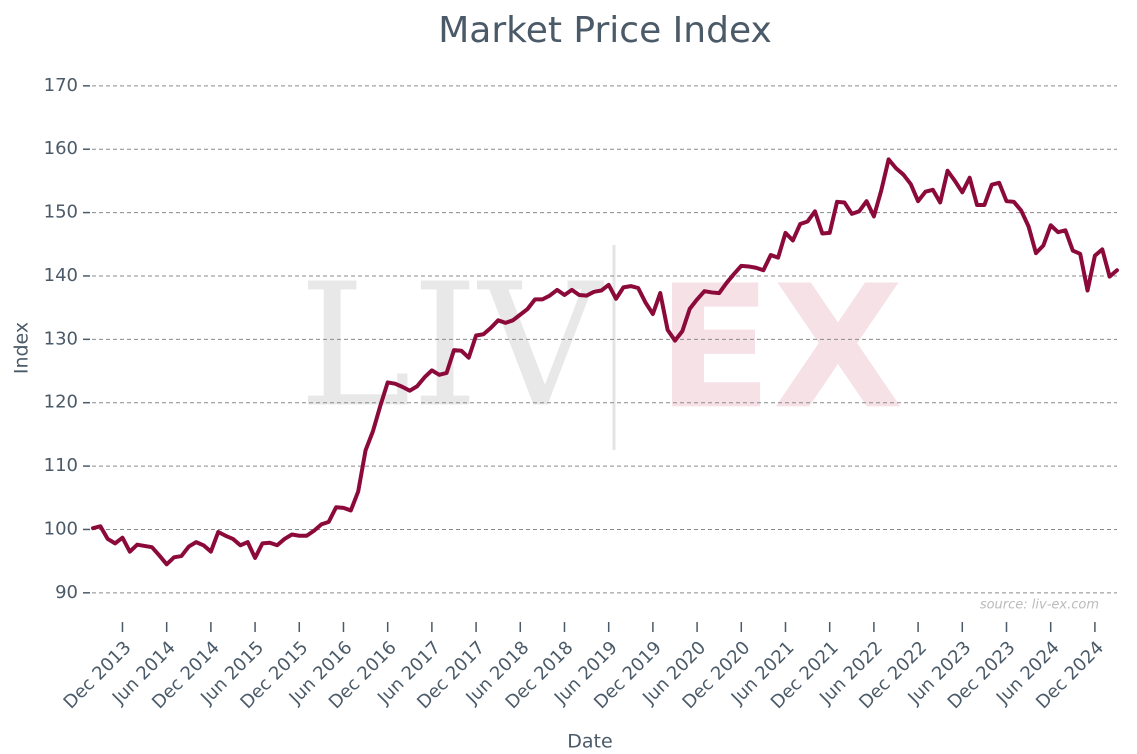 The height and width of the screenshot is (754, 1137). I want to click on y-tick-label: 120, so click(61, 402).